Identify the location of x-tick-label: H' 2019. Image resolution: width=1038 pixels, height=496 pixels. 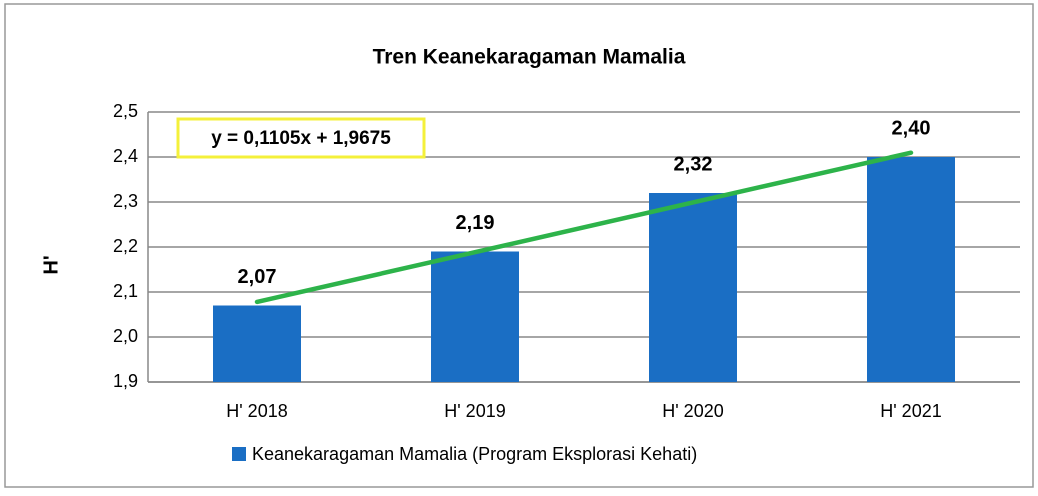
(474, 411).